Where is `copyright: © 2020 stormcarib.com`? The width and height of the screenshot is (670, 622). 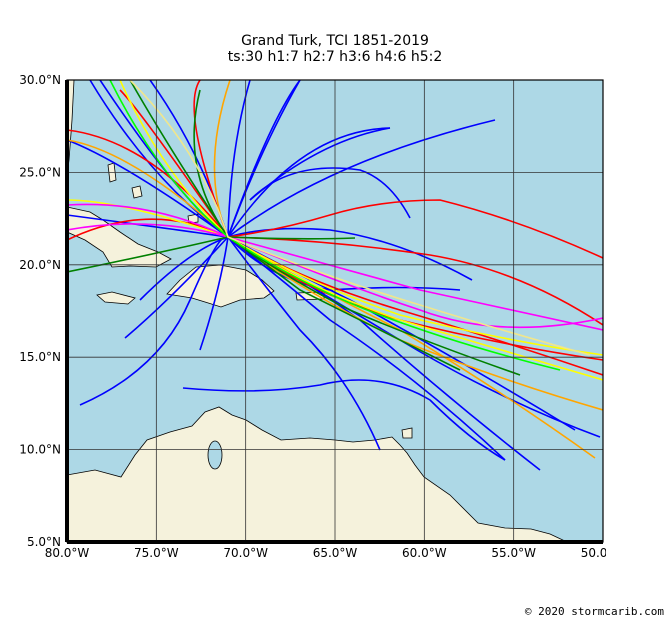 copyright: © 2020 stormcarib.com is located at coordinates (594, 611).